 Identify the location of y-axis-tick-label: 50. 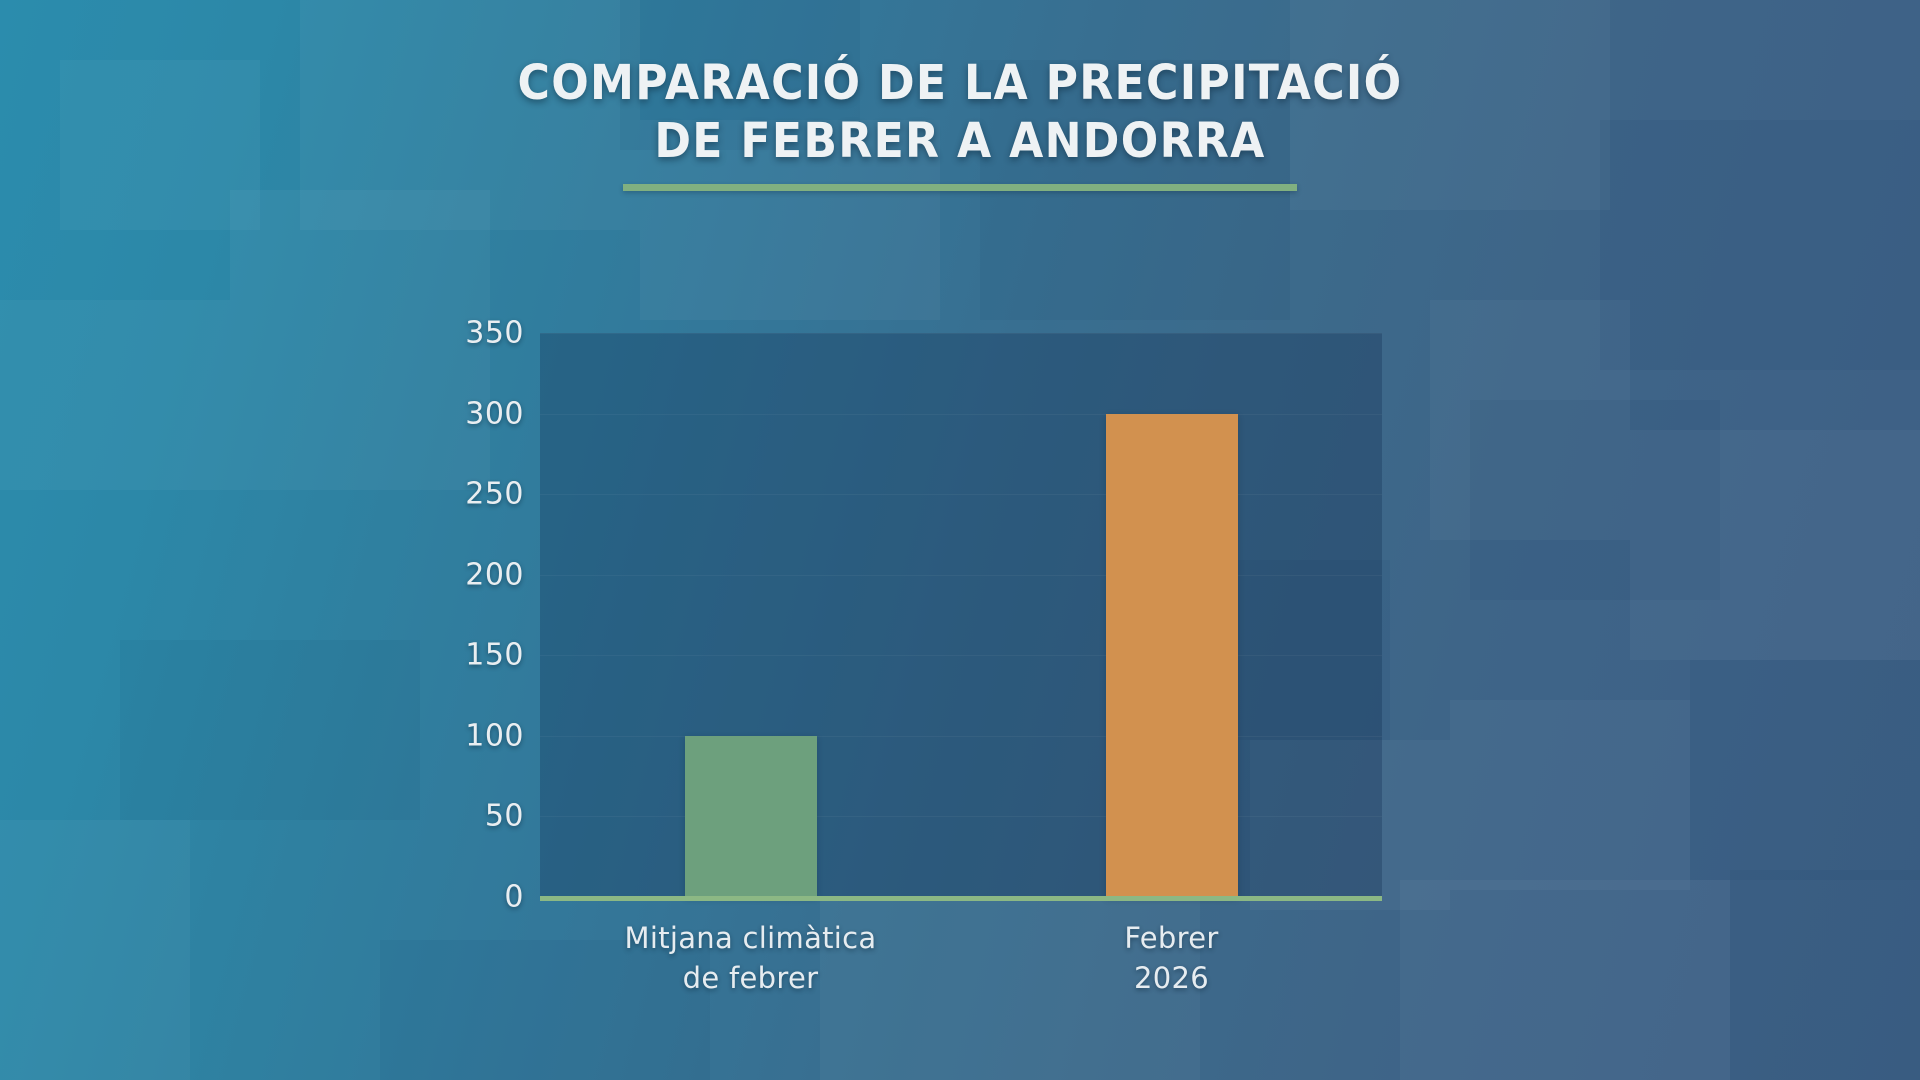
(504, 816).